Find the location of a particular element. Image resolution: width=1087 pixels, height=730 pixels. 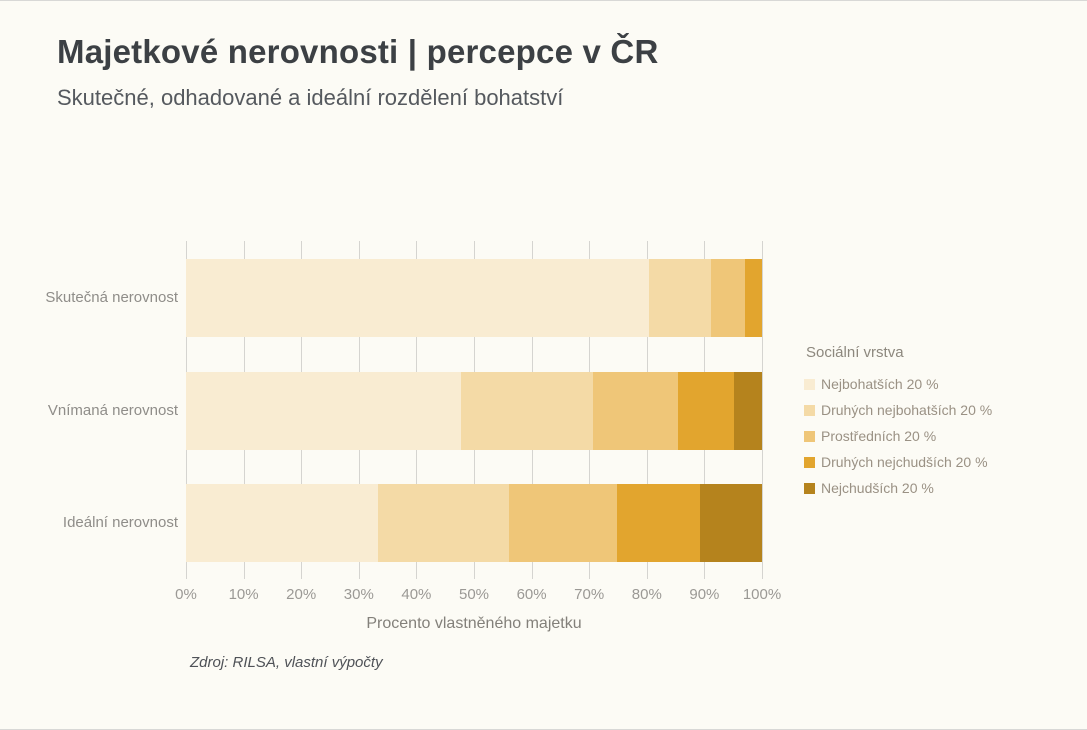

x-tick-label: 30% is located at coordinates (358, 594).